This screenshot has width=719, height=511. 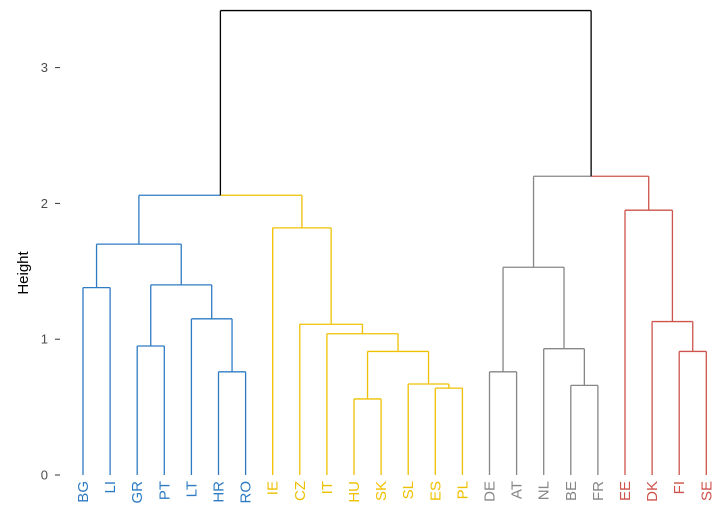 What do you see at coordinates (327, 487) in the screenshot?
I see `leaf-label-it: IT` at bounding box center [327, 487].